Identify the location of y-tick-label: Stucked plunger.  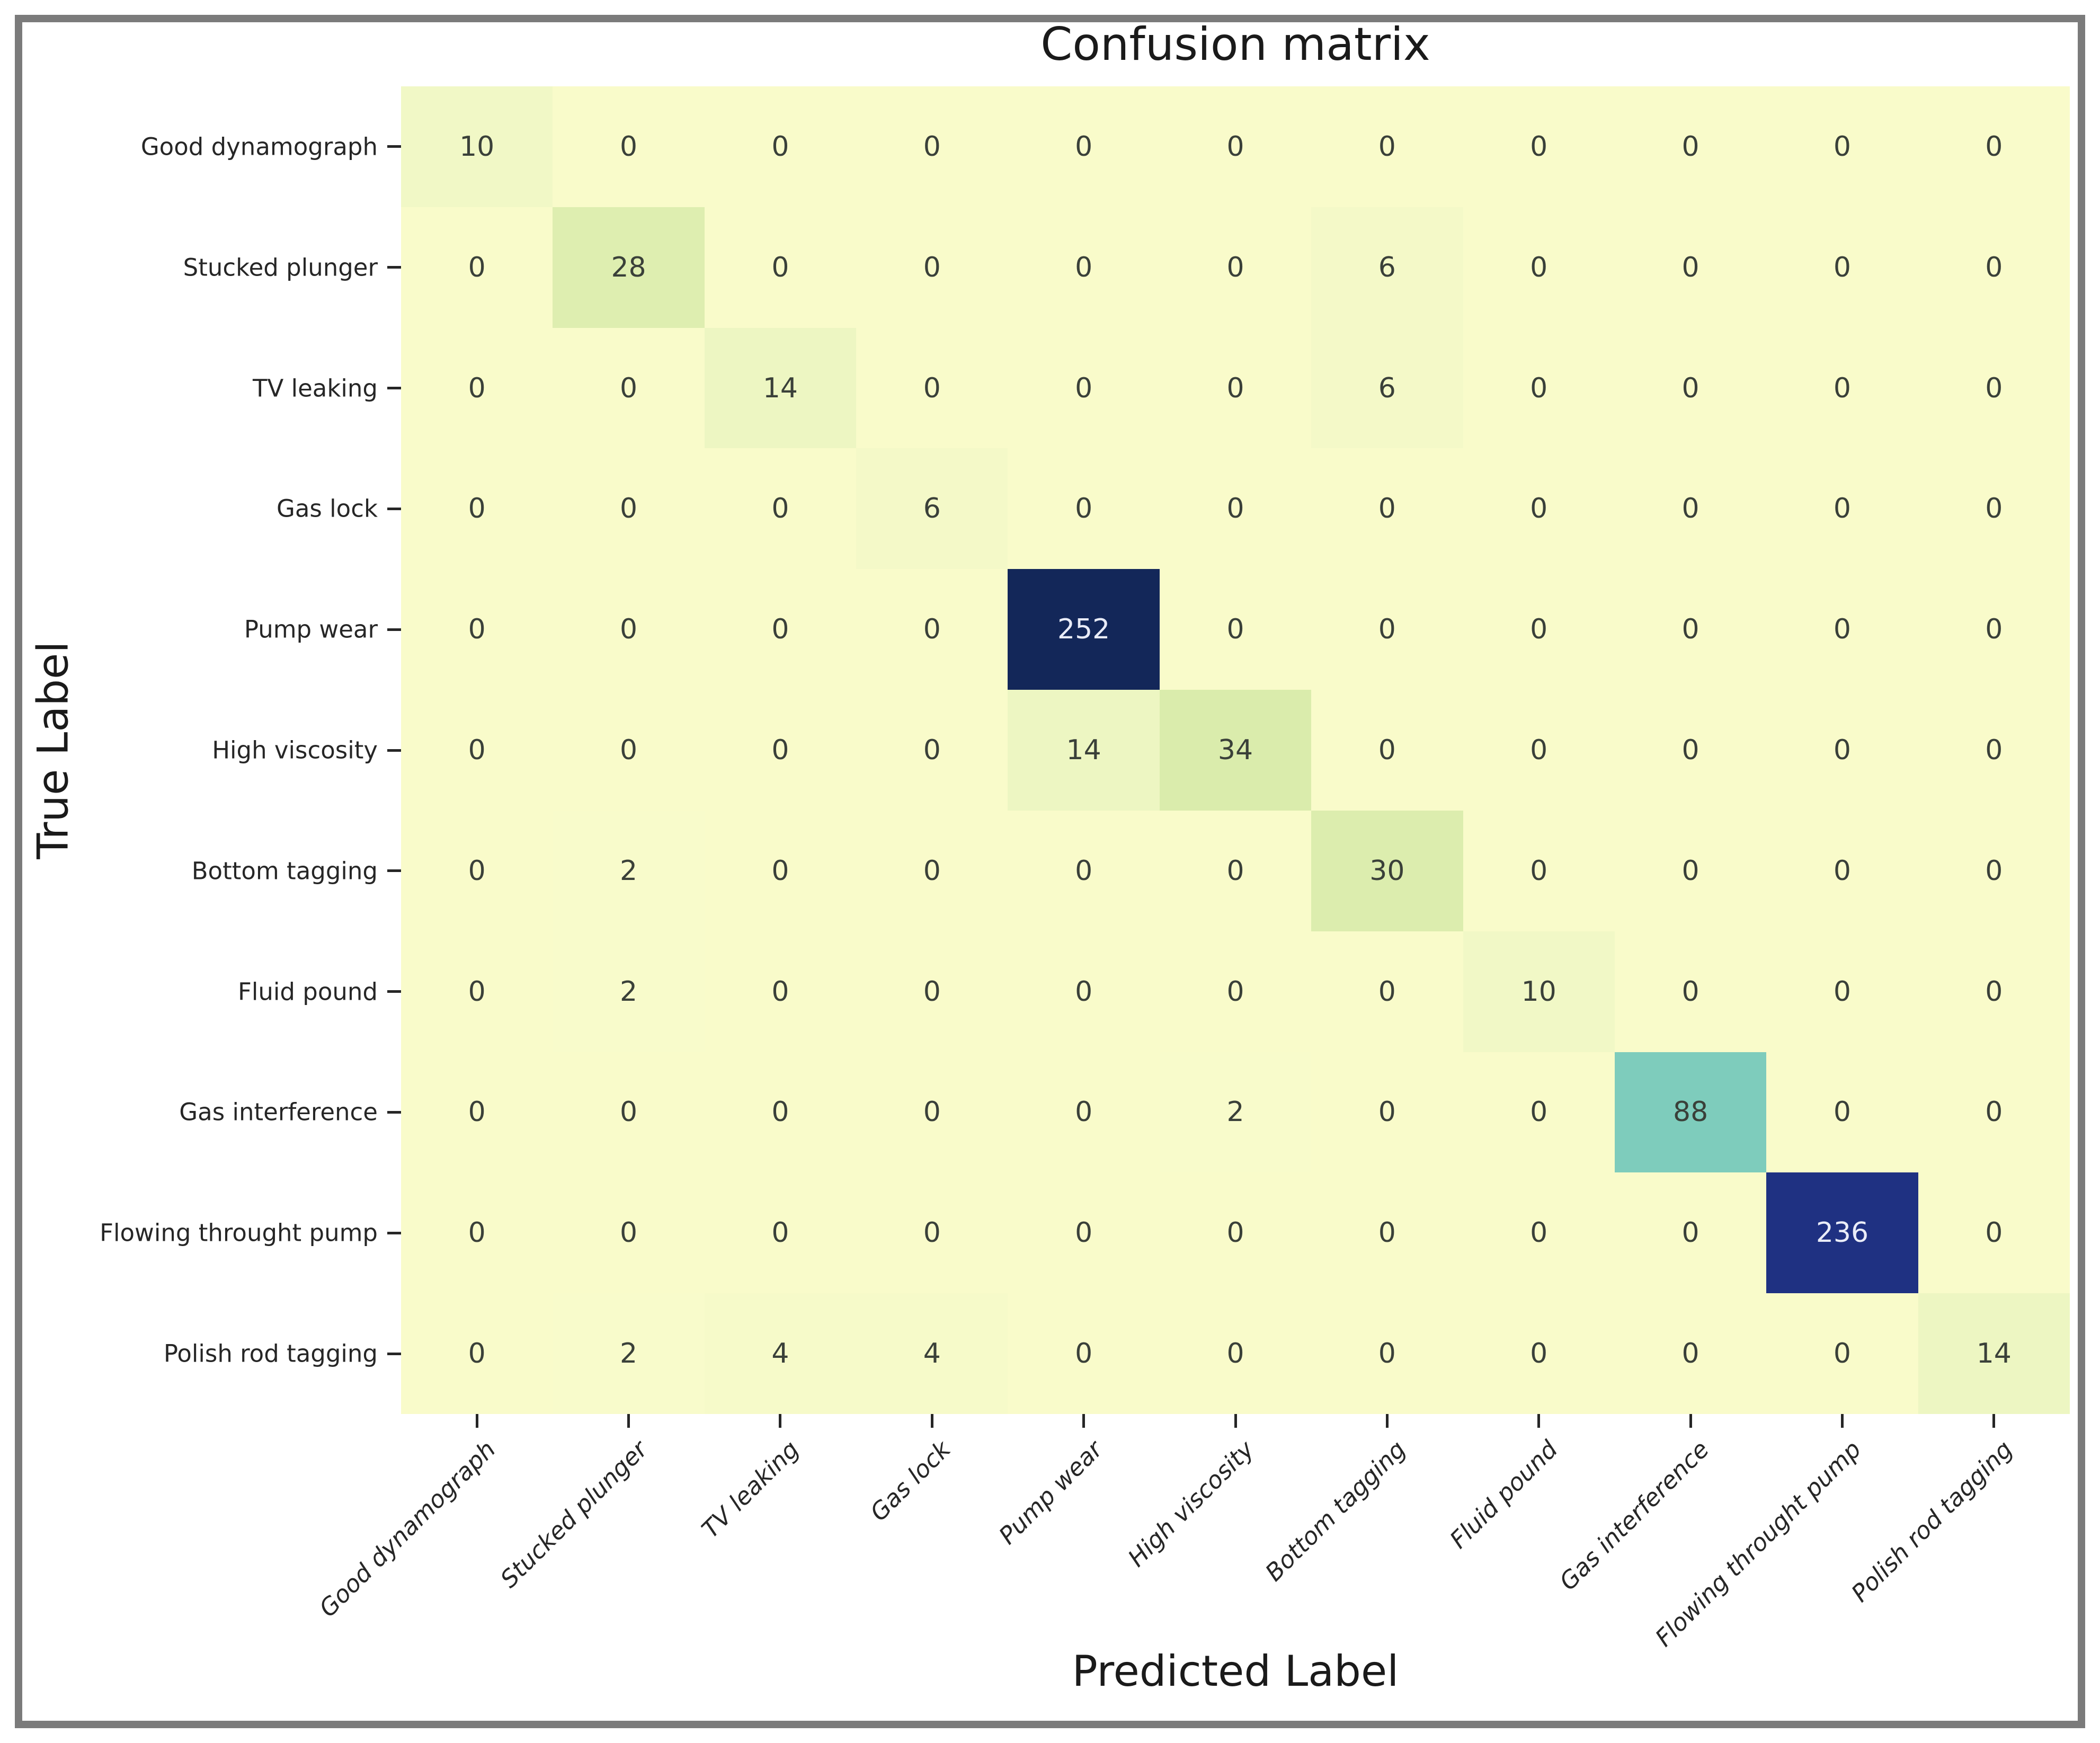
(280, 267).